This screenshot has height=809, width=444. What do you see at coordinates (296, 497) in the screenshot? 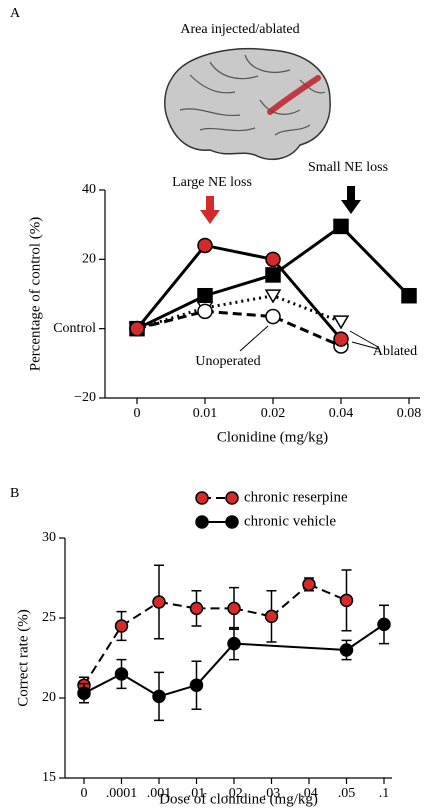
I see `legend-label: chronic reserpine` at bounding box center [296, 497].